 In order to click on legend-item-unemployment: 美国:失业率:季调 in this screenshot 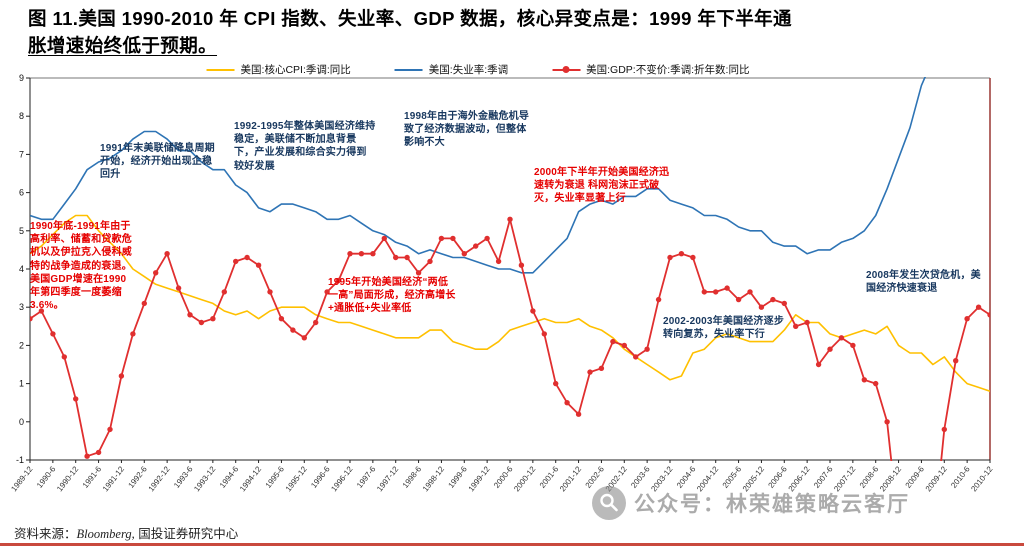, I will do `click(451, 69)`.